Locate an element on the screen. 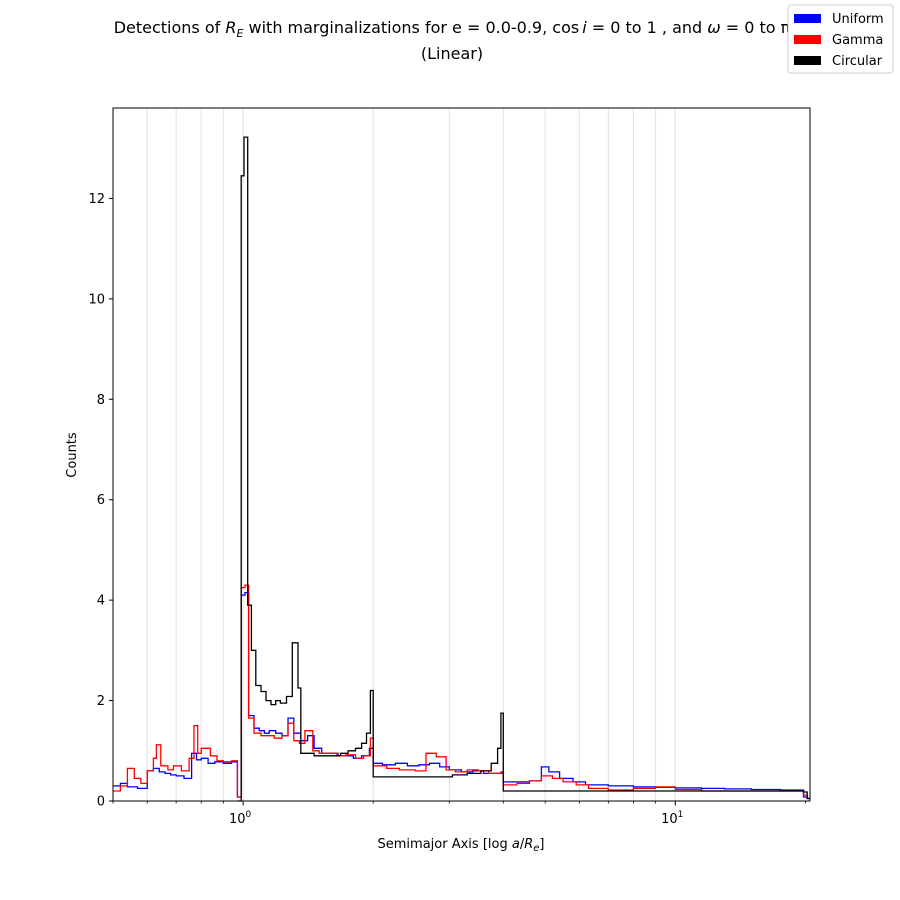 This screenshot has height=900, width=900. x-axis-label: Semimajor Axis [log a/Re] is located at coordinates (461, 845).